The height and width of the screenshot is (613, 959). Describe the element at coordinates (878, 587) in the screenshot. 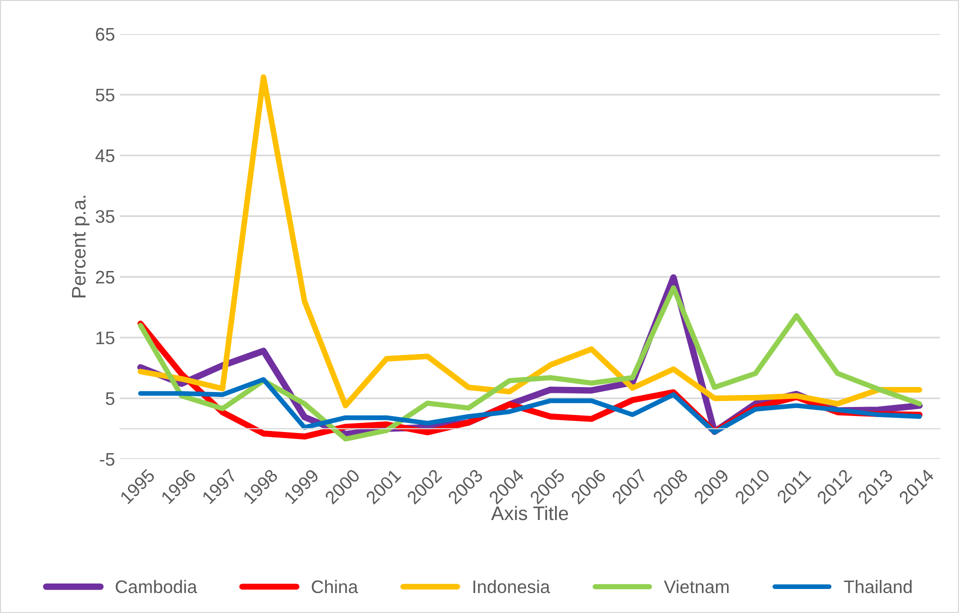

I see `legend-label: Thailand` at that location.